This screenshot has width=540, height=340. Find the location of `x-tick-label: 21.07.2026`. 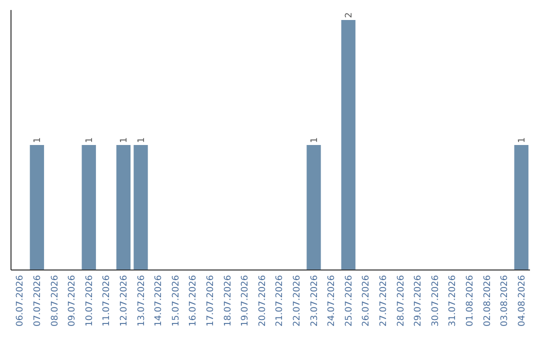

x-tick-label: 21.07.2026 is located at coordinates (280, 300).